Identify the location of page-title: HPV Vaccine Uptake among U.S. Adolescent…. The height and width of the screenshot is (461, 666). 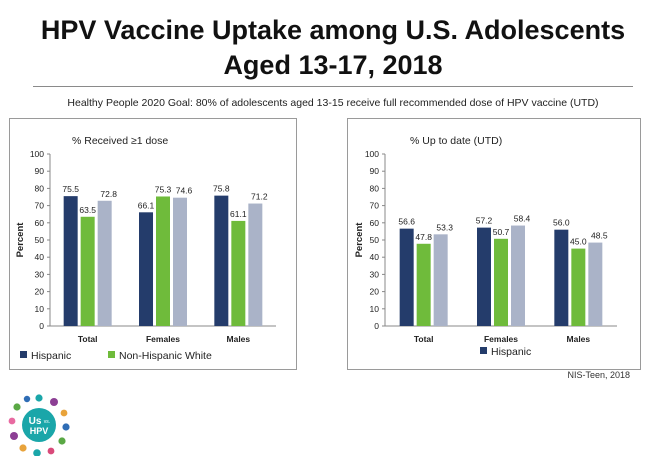
(333, 30).